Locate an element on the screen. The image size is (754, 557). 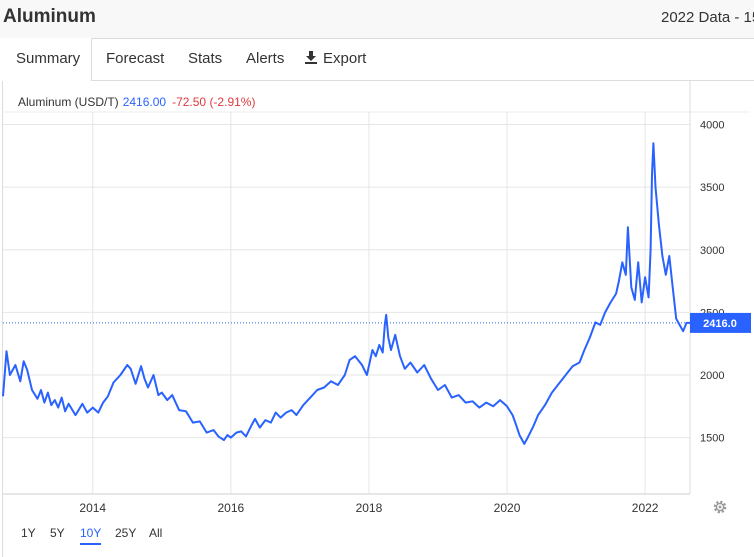
x-tick-label: 2020 is located at coordinates (507, 508).